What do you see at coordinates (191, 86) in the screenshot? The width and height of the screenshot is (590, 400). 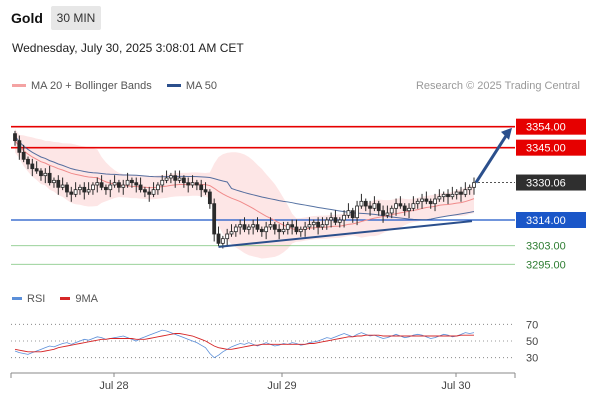 I see `legend-item-ma50: MA 50` at bounding box center [191, 86].